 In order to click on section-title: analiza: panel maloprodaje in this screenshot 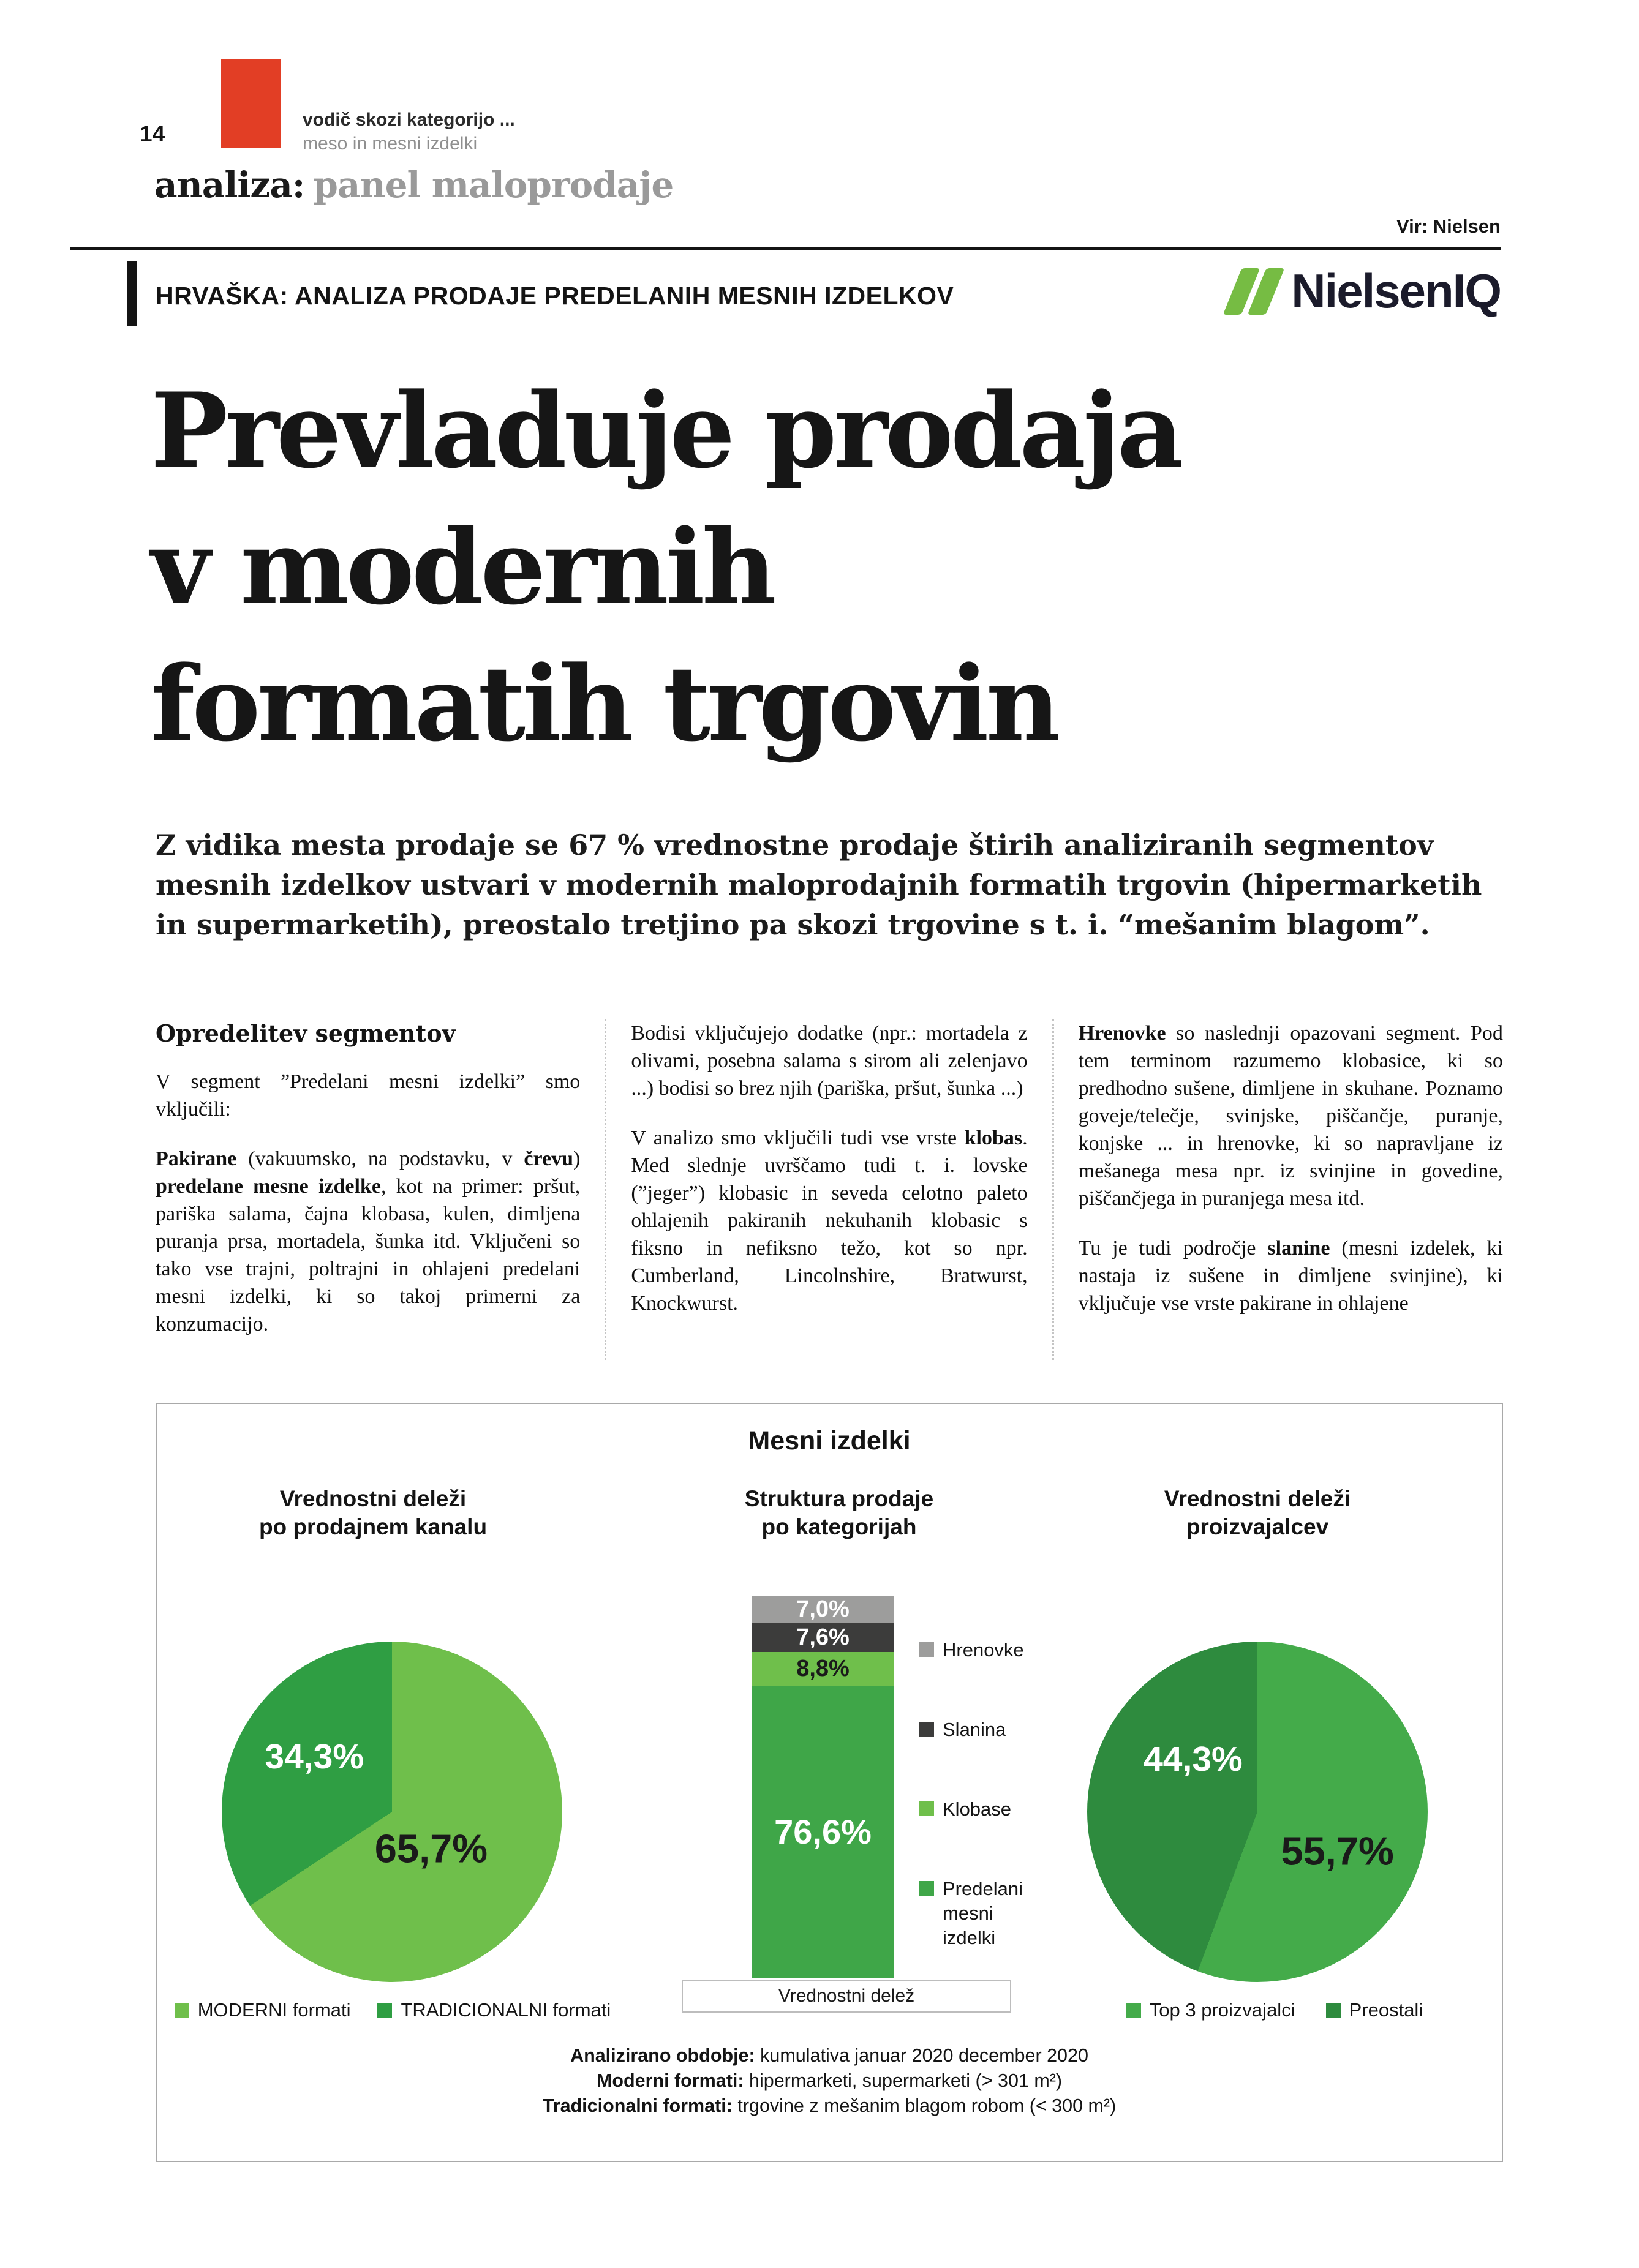, I will do `click(414, 185)`.